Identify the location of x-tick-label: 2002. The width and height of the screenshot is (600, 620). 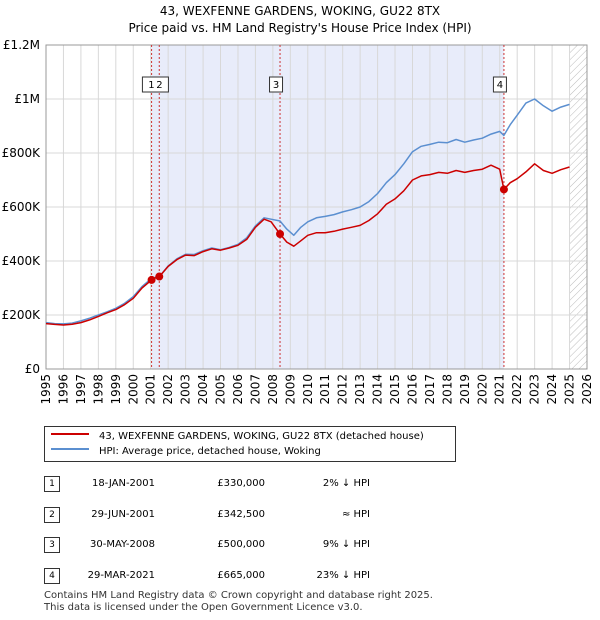
(168, 389).